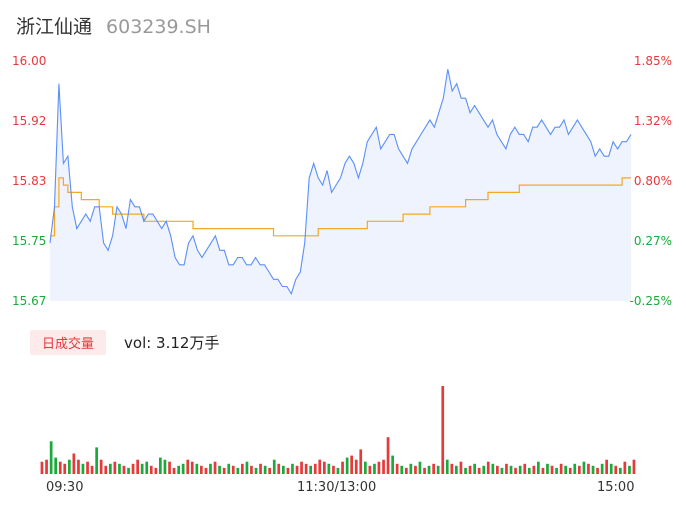  I want to click on pct-tick-label: 0.80%, so click(652, 181).